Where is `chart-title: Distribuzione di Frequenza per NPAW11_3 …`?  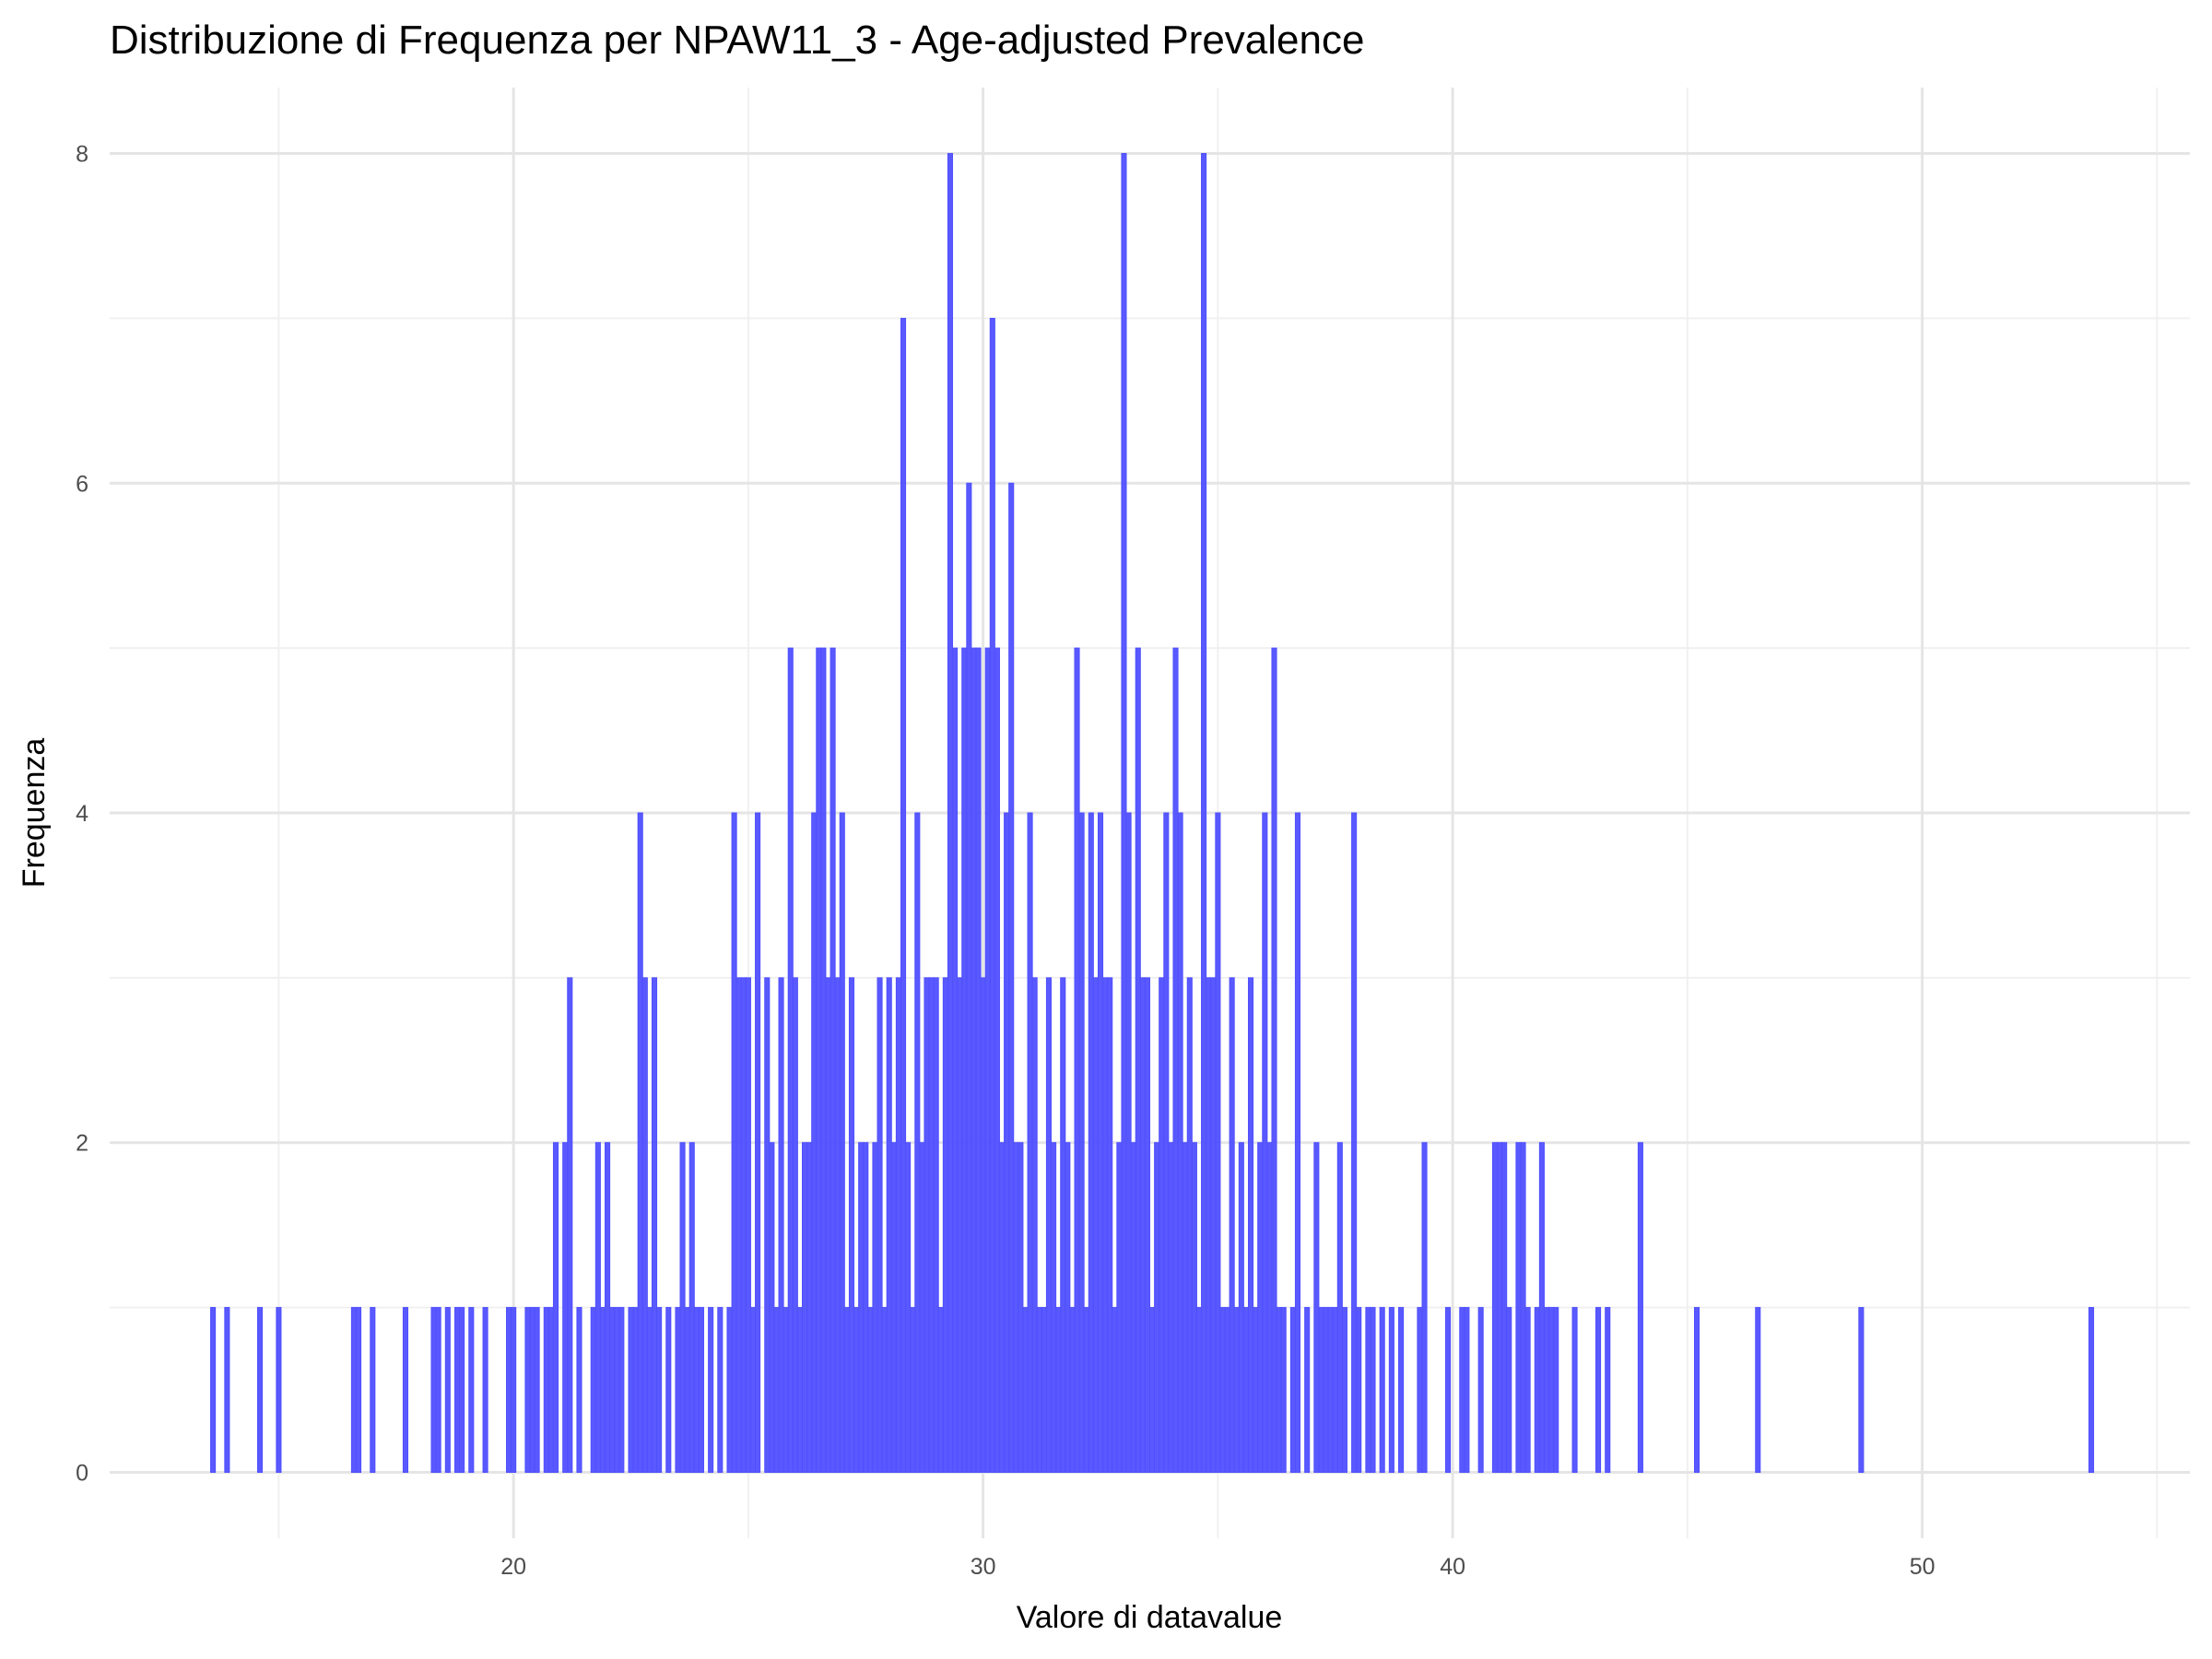
chart-title: Distribuzione di Frequenza per NPAW11_3 … is located at coordinates (737, 40).